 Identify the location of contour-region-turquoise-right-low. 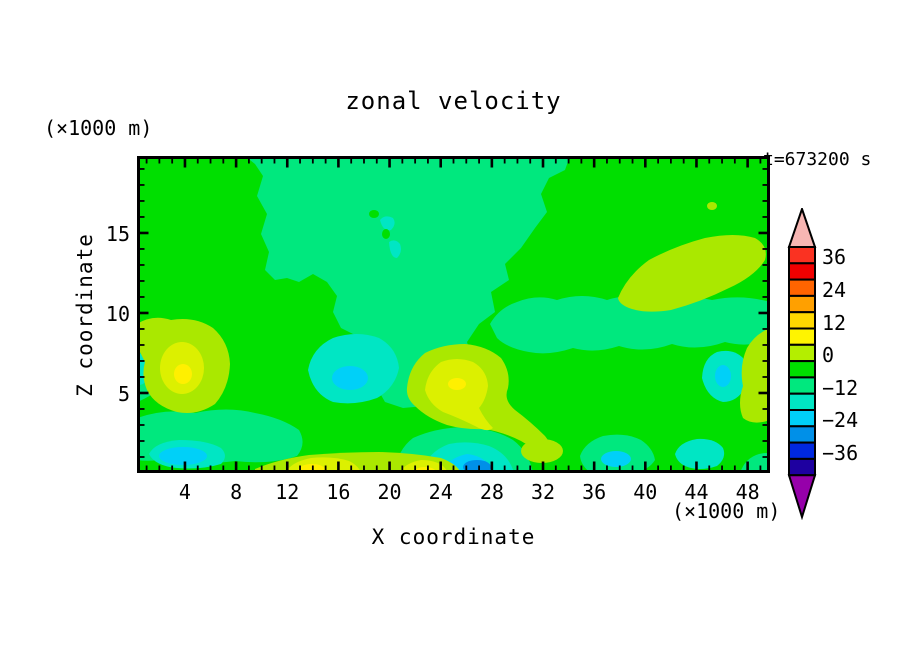
(700, 453).